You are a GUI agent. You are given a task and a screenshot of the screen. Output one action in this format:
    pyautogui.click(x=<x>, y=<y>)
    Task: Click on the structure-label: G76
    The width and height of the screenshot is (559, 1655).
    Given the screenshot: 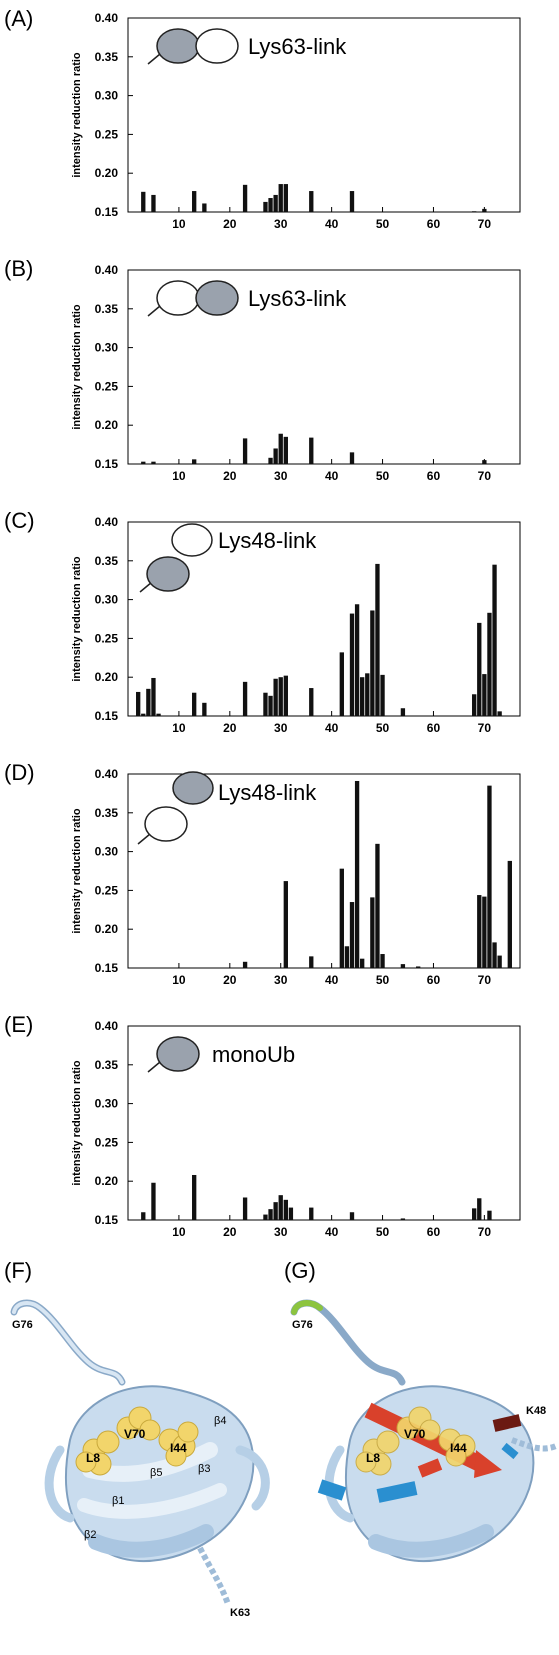 What is the action you would take?
    pyautogui.click(x=22, y=1325)
    